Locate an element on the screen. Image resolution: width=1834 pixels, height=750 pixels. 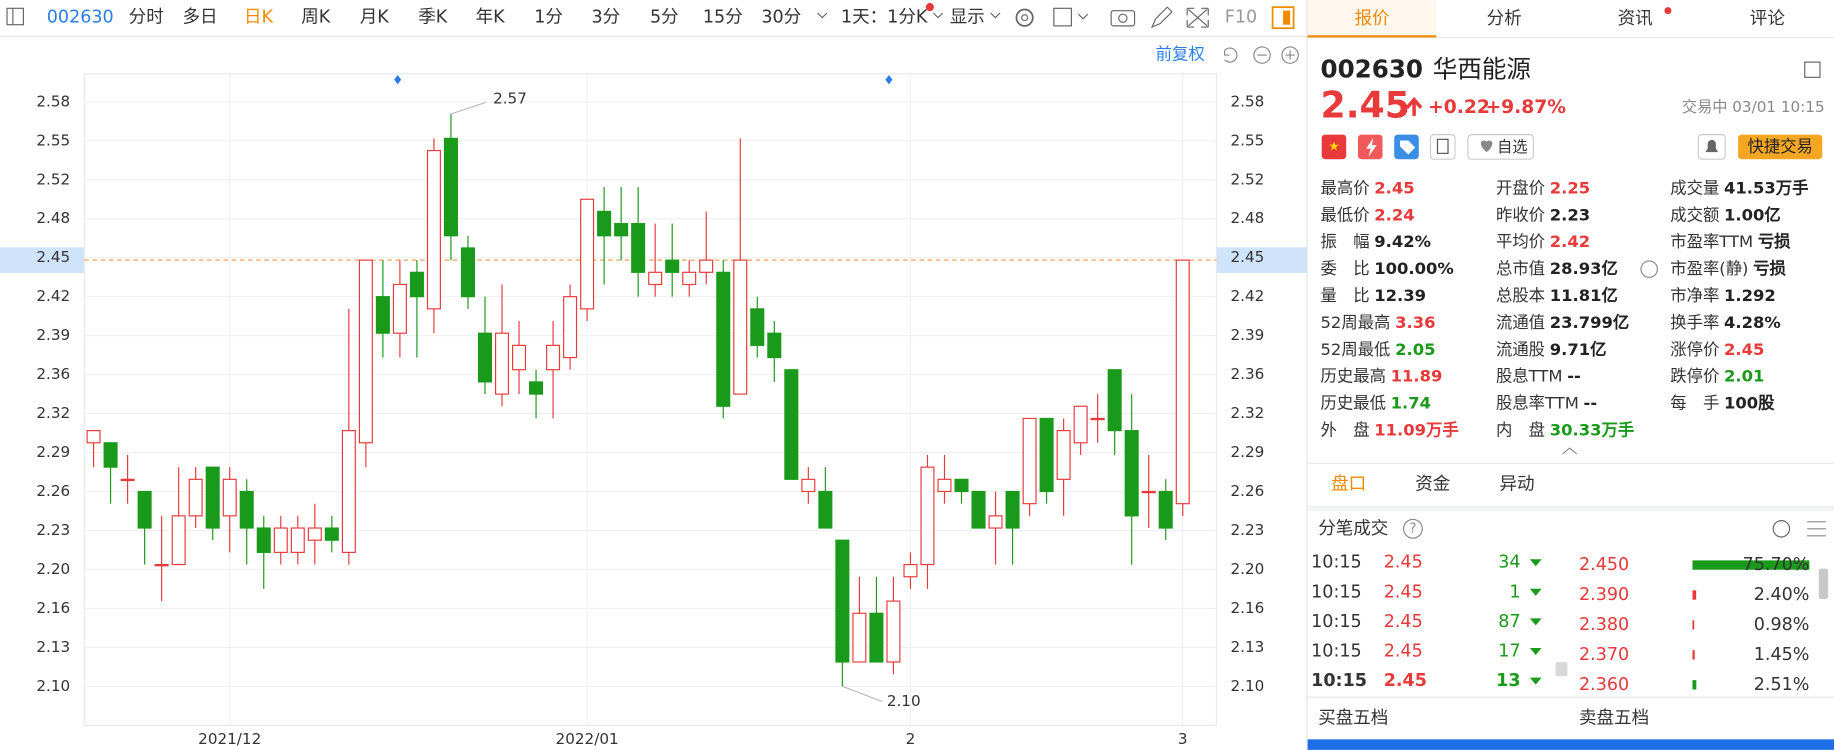
square-icon is located at coordinates (1062, 17).